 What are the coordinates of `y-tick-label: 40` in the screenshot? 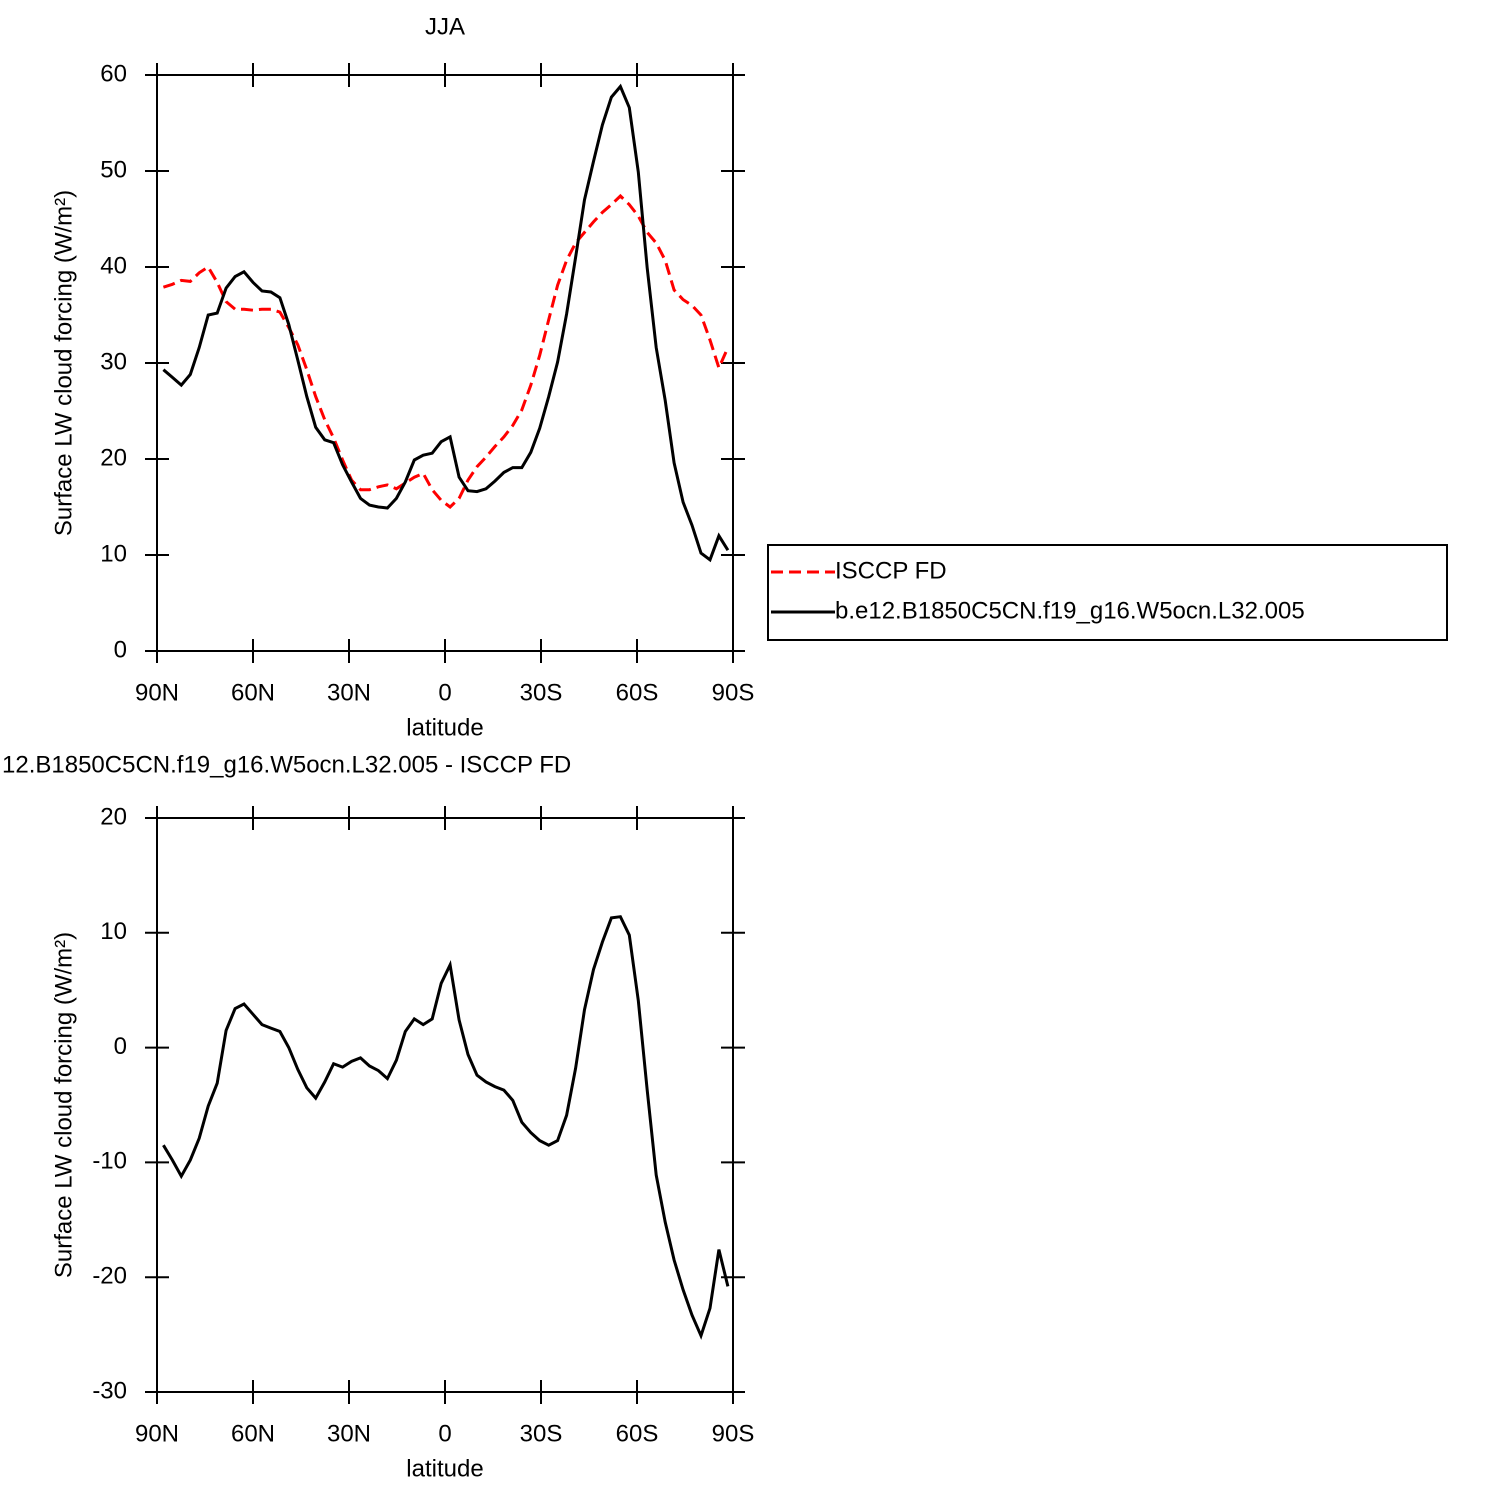 It's located at (113, 265).